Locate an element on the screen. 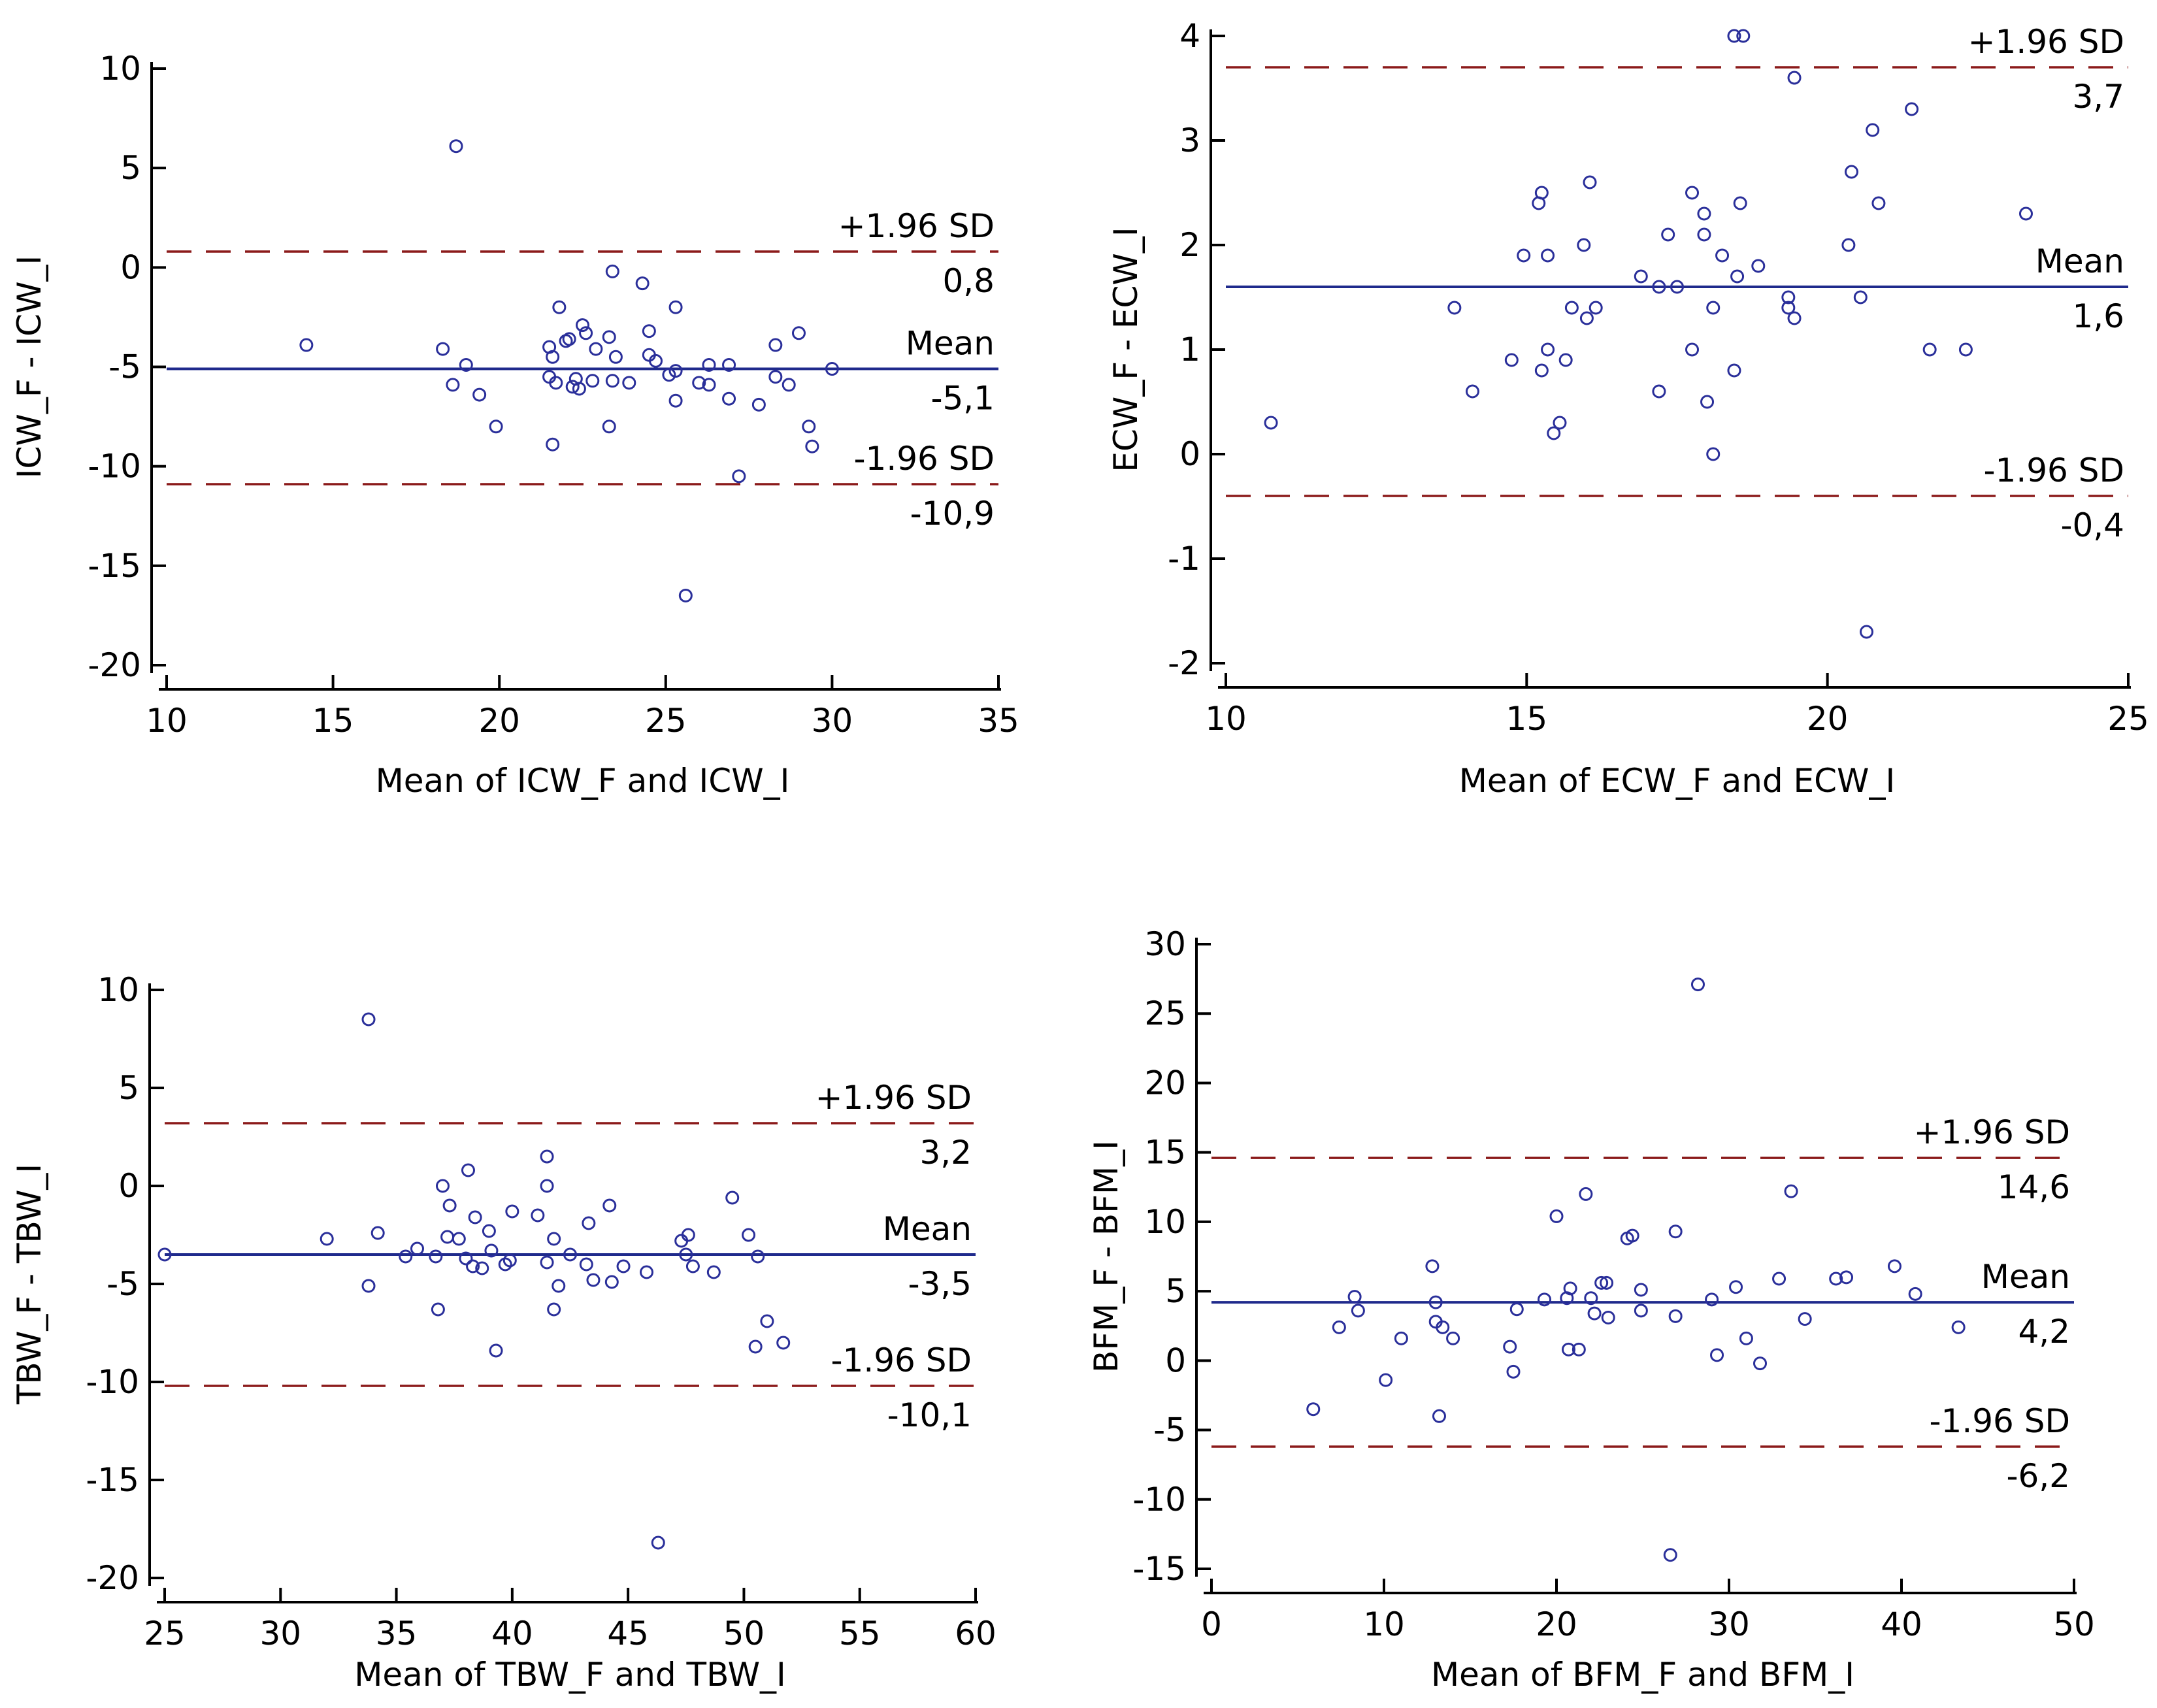  y-tick-label: 1 is located at coordinates (1189, 350).